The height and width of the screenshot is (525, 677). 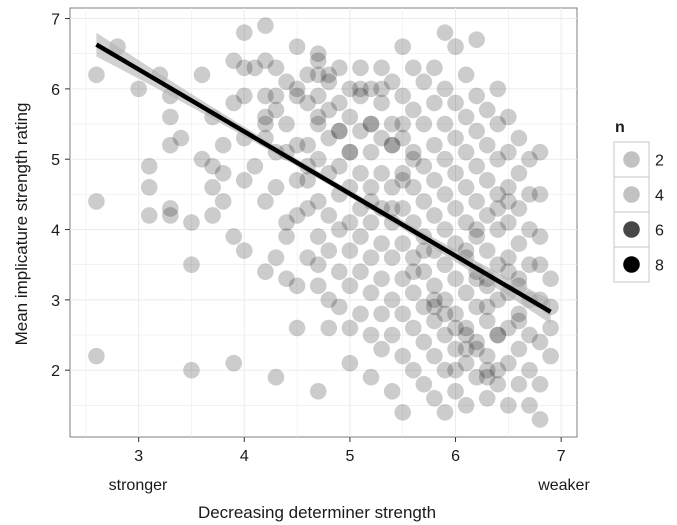 What do you see at coordinates (659, 161) in the screenshot?
I see `legend-label: 2` at bounding box center [659, 161].